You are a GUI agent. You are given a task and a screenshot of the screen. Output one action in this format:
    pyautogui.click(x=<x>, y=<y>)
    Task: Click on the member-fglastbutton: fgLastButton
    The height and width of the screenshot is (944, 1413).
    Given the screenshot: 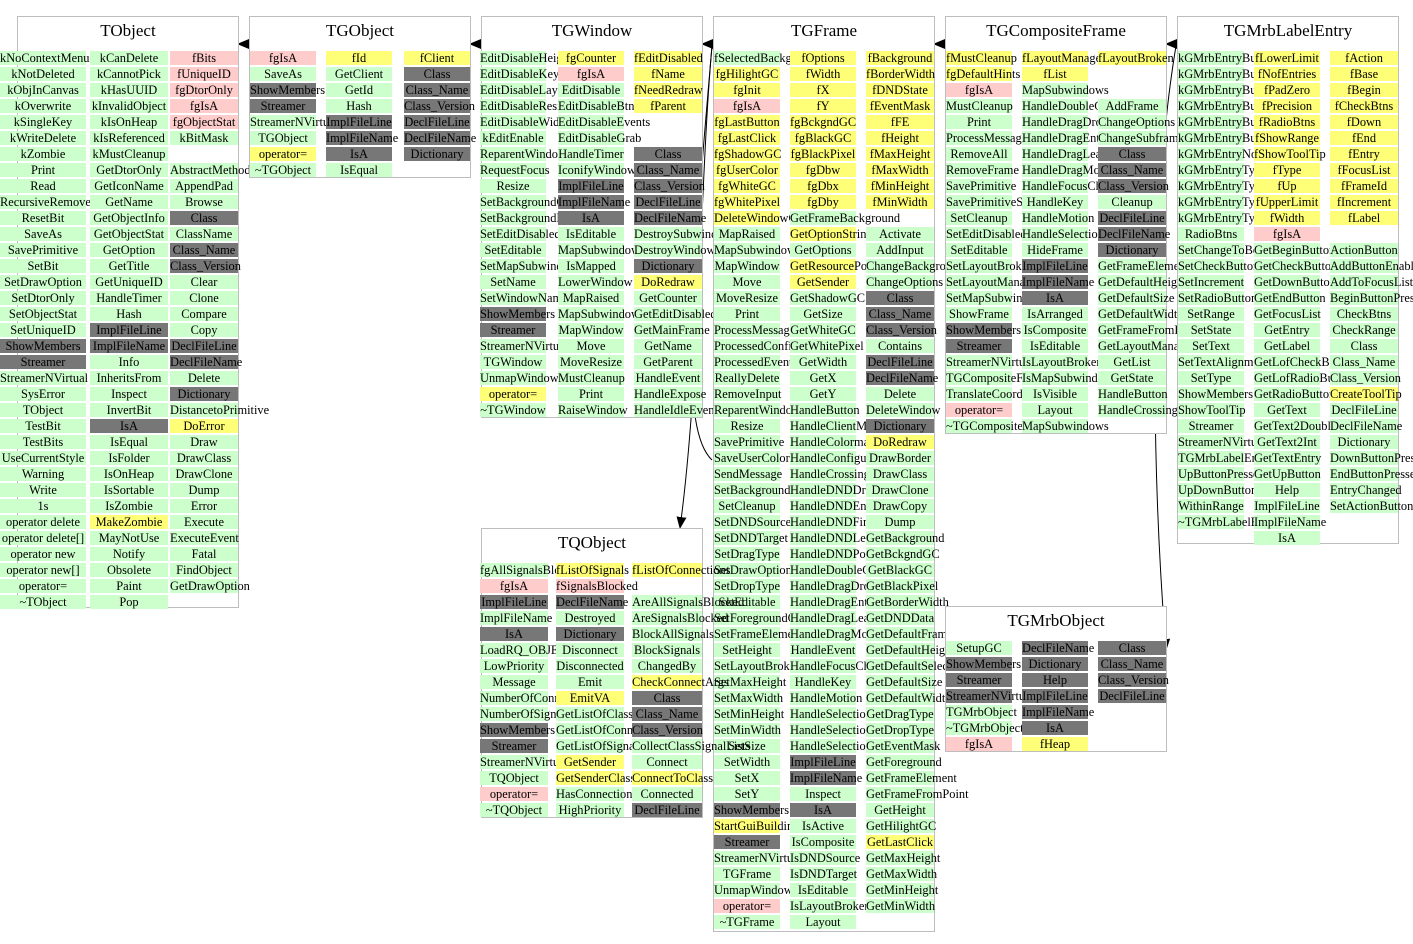 What is the action you would take?
    pyautogui.click(x=747, y=122)
    